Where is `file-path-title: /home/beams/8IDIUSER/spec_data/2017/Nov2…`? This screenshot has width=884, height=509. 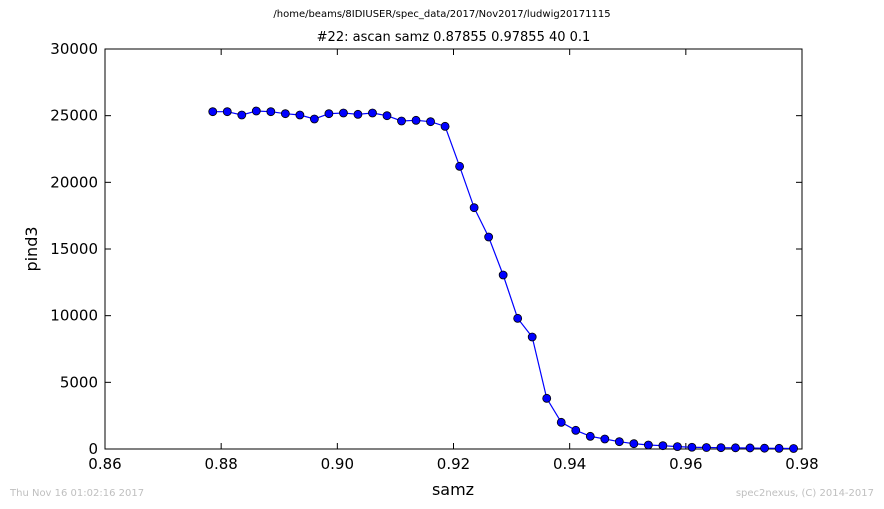 file-path-title: /home/beams/8IDIUSER/spec_data/2017/Nov2… is located at coordinates (442, 14).